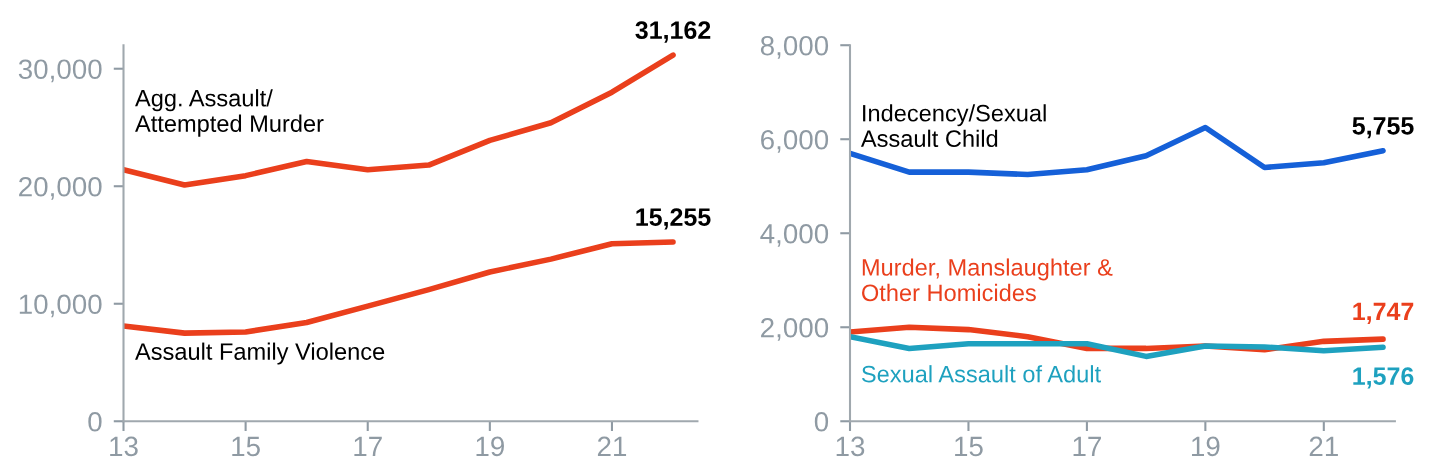 This screenshot has width=1453, height=476. What do you see at coordinates (795, 329) in the screenshot?
I see `y-tick-label: 2,000` at bounding box center [795, 329].